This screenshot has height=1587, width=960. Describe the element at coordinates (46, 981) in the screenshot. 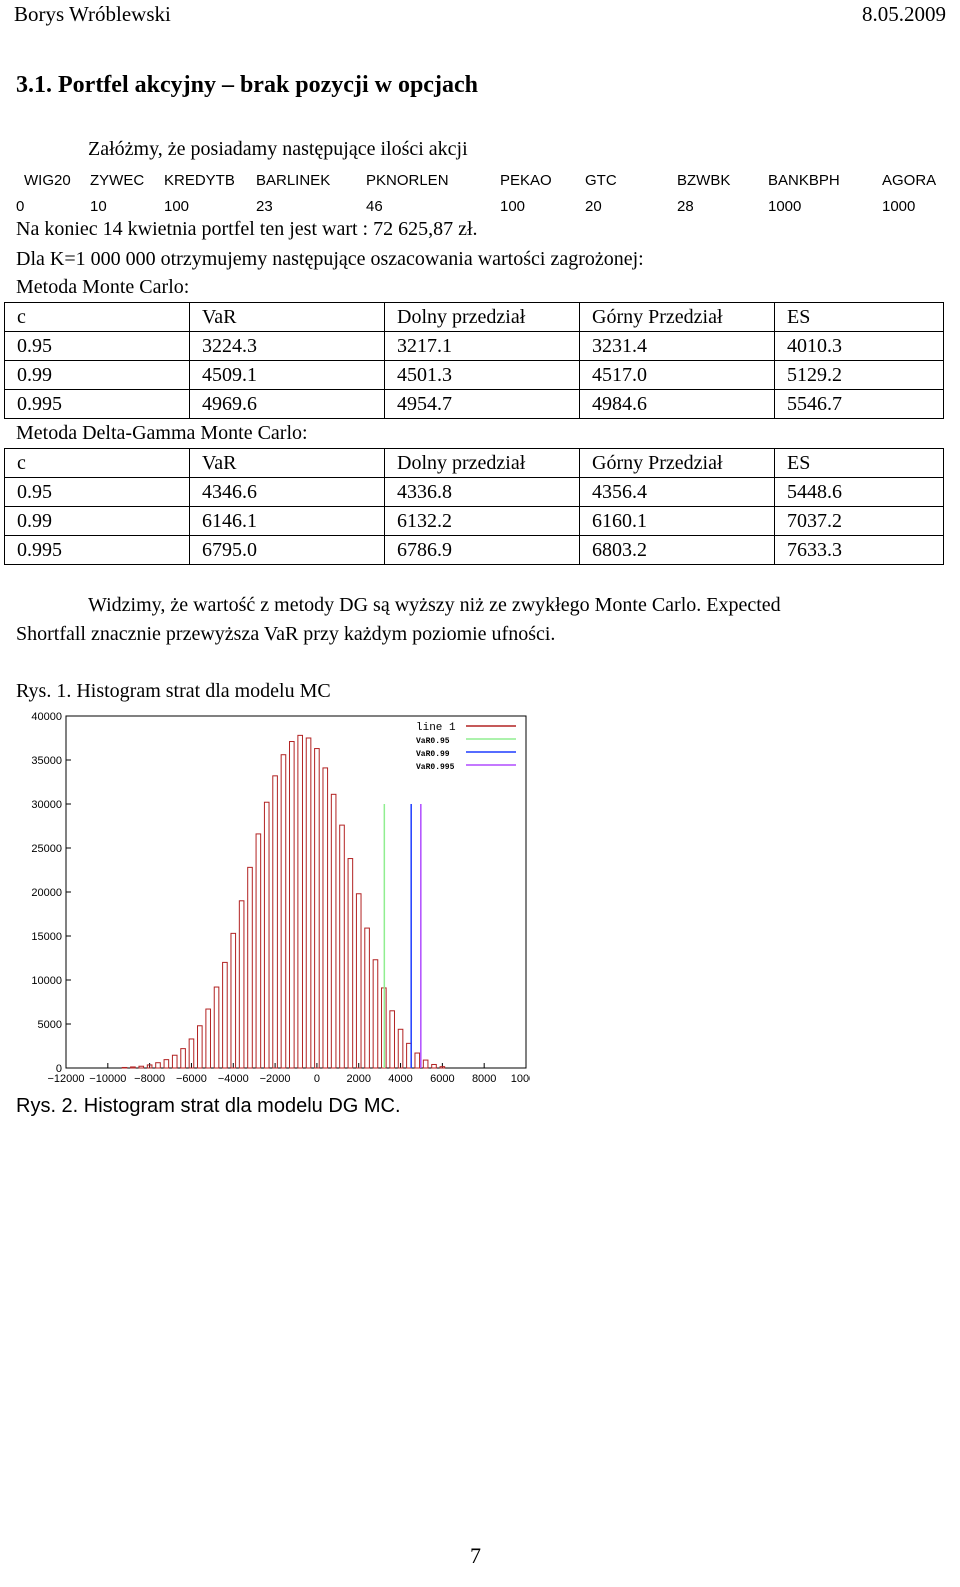

I see `y-tick-label: 10000` at that location.